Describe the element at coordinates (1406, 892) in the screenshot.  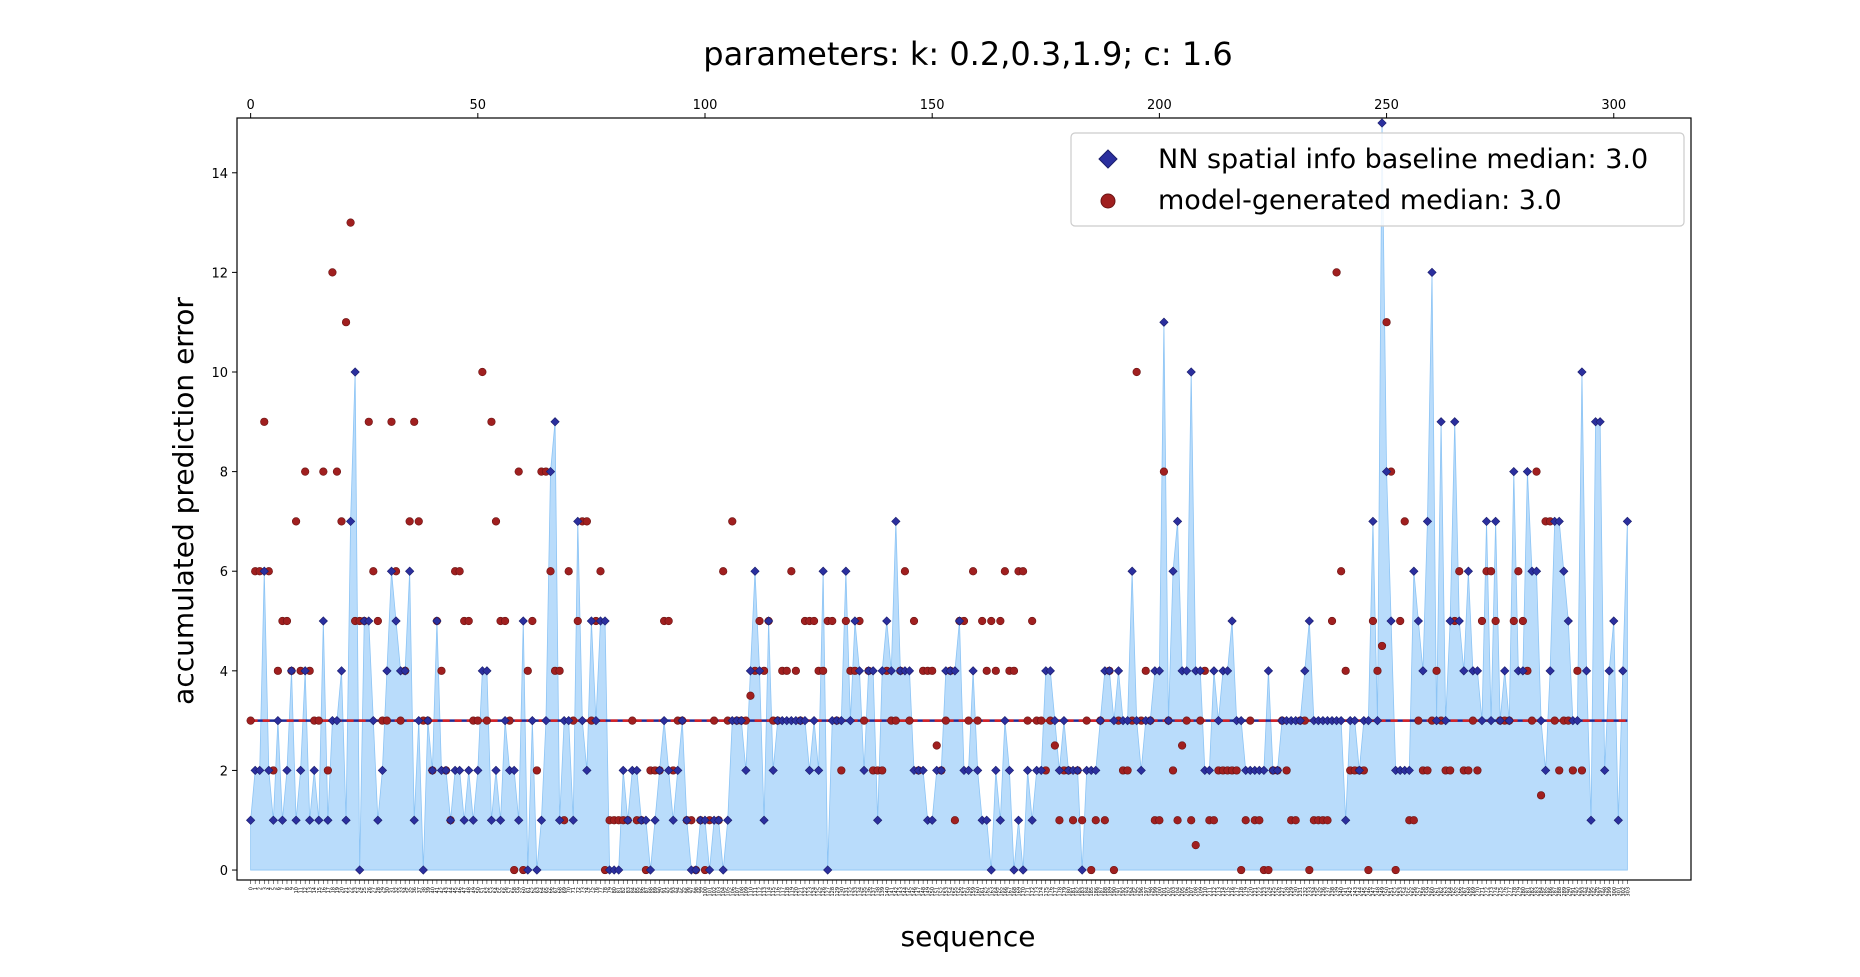
I see `x-bottom-tick-label: 254` at that location.